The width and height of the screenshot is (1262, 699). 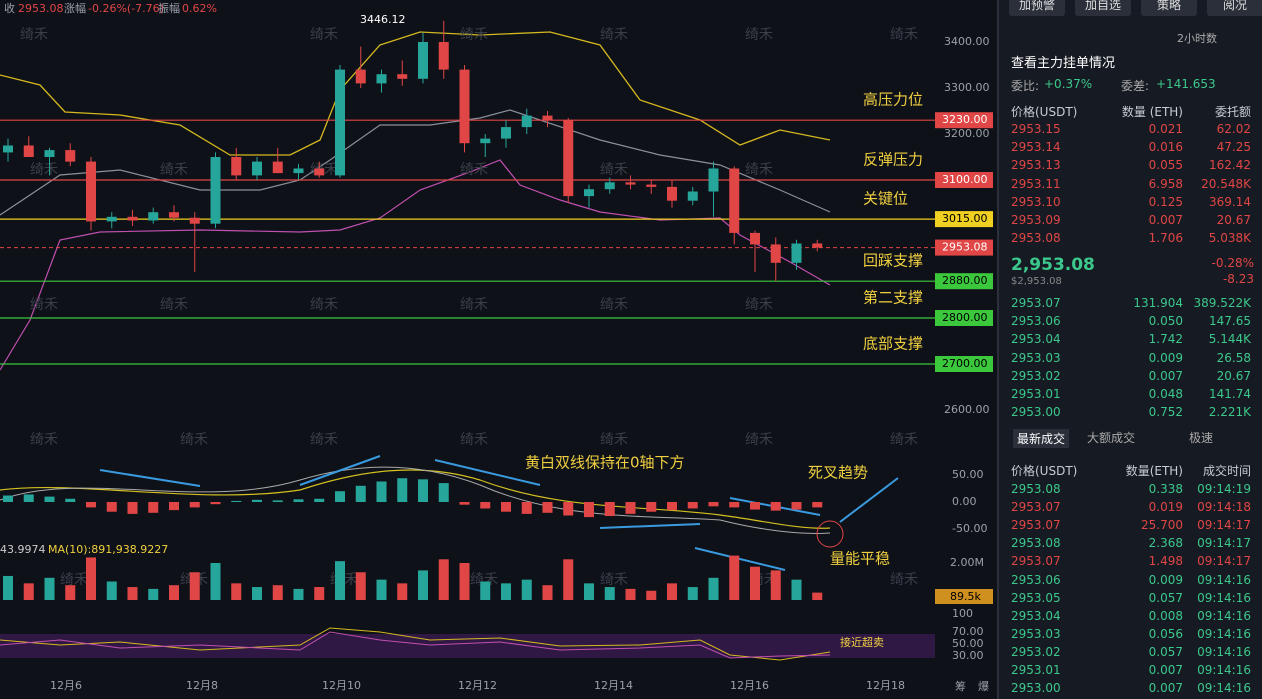 I want to click on cell: 26.58, so click(x=1233, y=357).